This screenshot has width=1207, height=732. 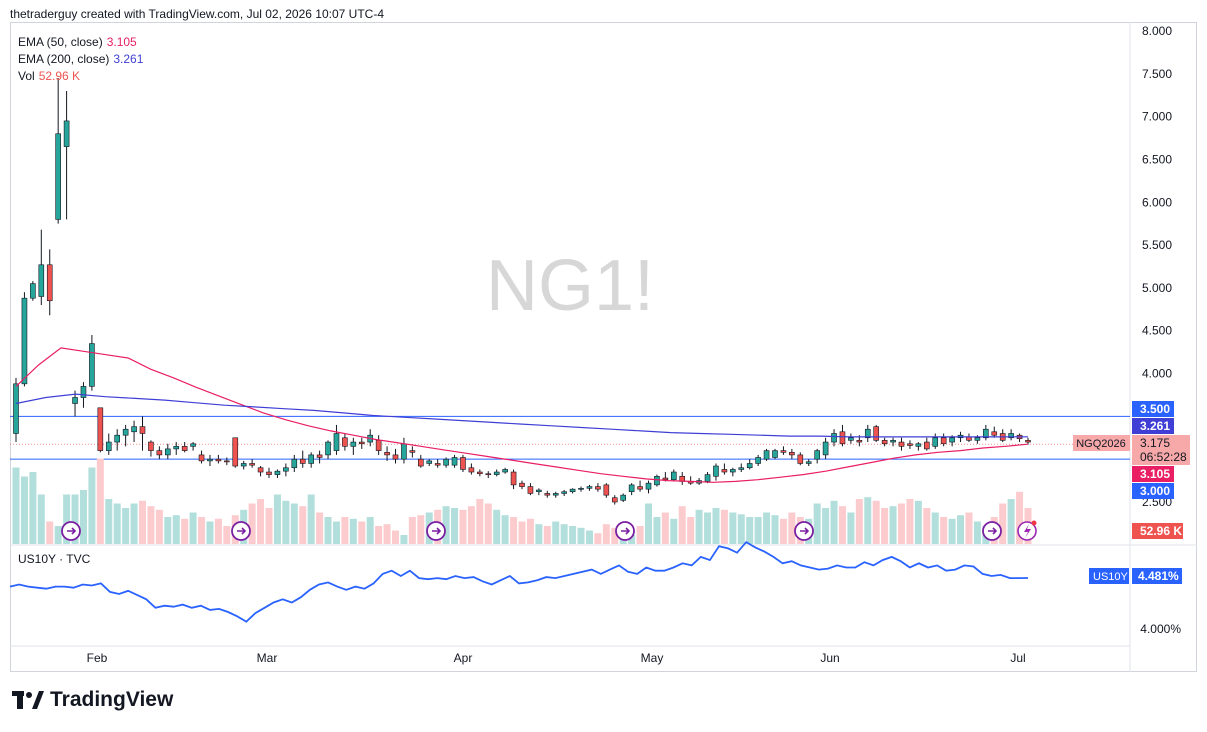 I want to click on price-axis-label: 3.261, so click(x=1153, y=426).